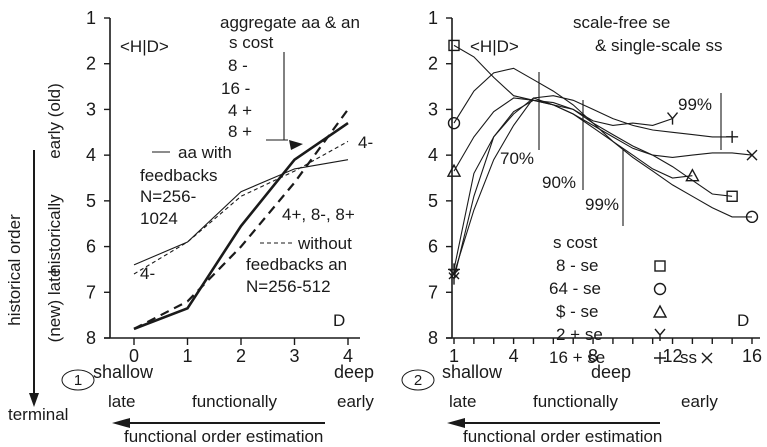 This screenshot has width=767, height=447. What do you see at coordinates (251, 42) in the screenshot?
I see `p1-legend-header: s cost` at bounding box center [251, 42].